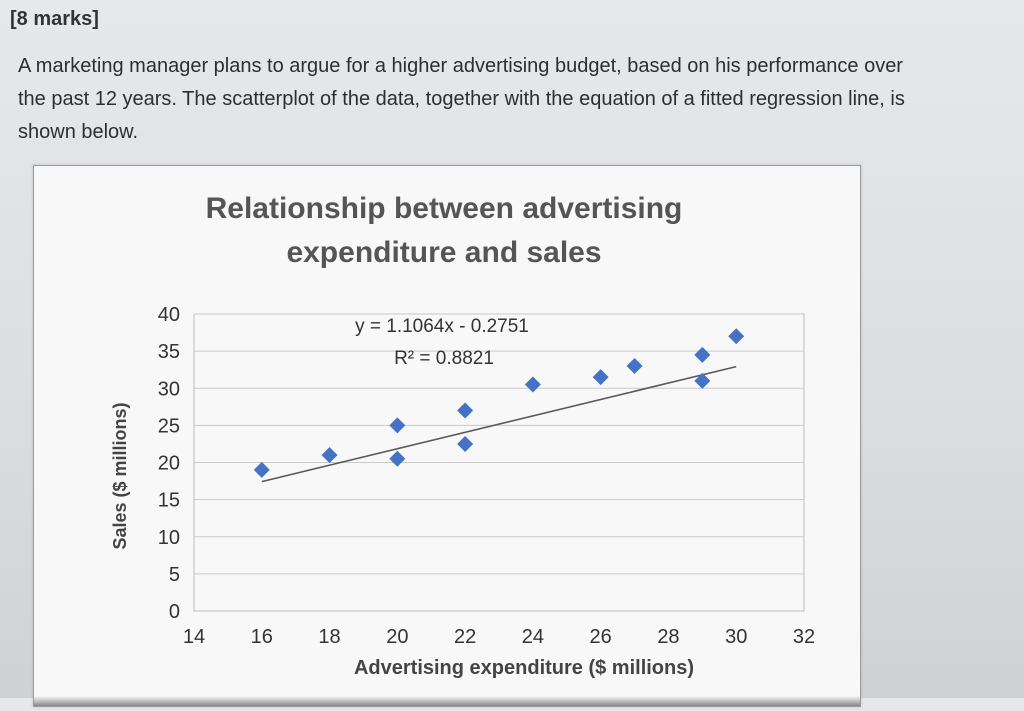 Image resolution: width=1024 pixels, height=711 pixels. I want to click on equation-label: y = 1.1064x - 0.2751, so click(442, 326).